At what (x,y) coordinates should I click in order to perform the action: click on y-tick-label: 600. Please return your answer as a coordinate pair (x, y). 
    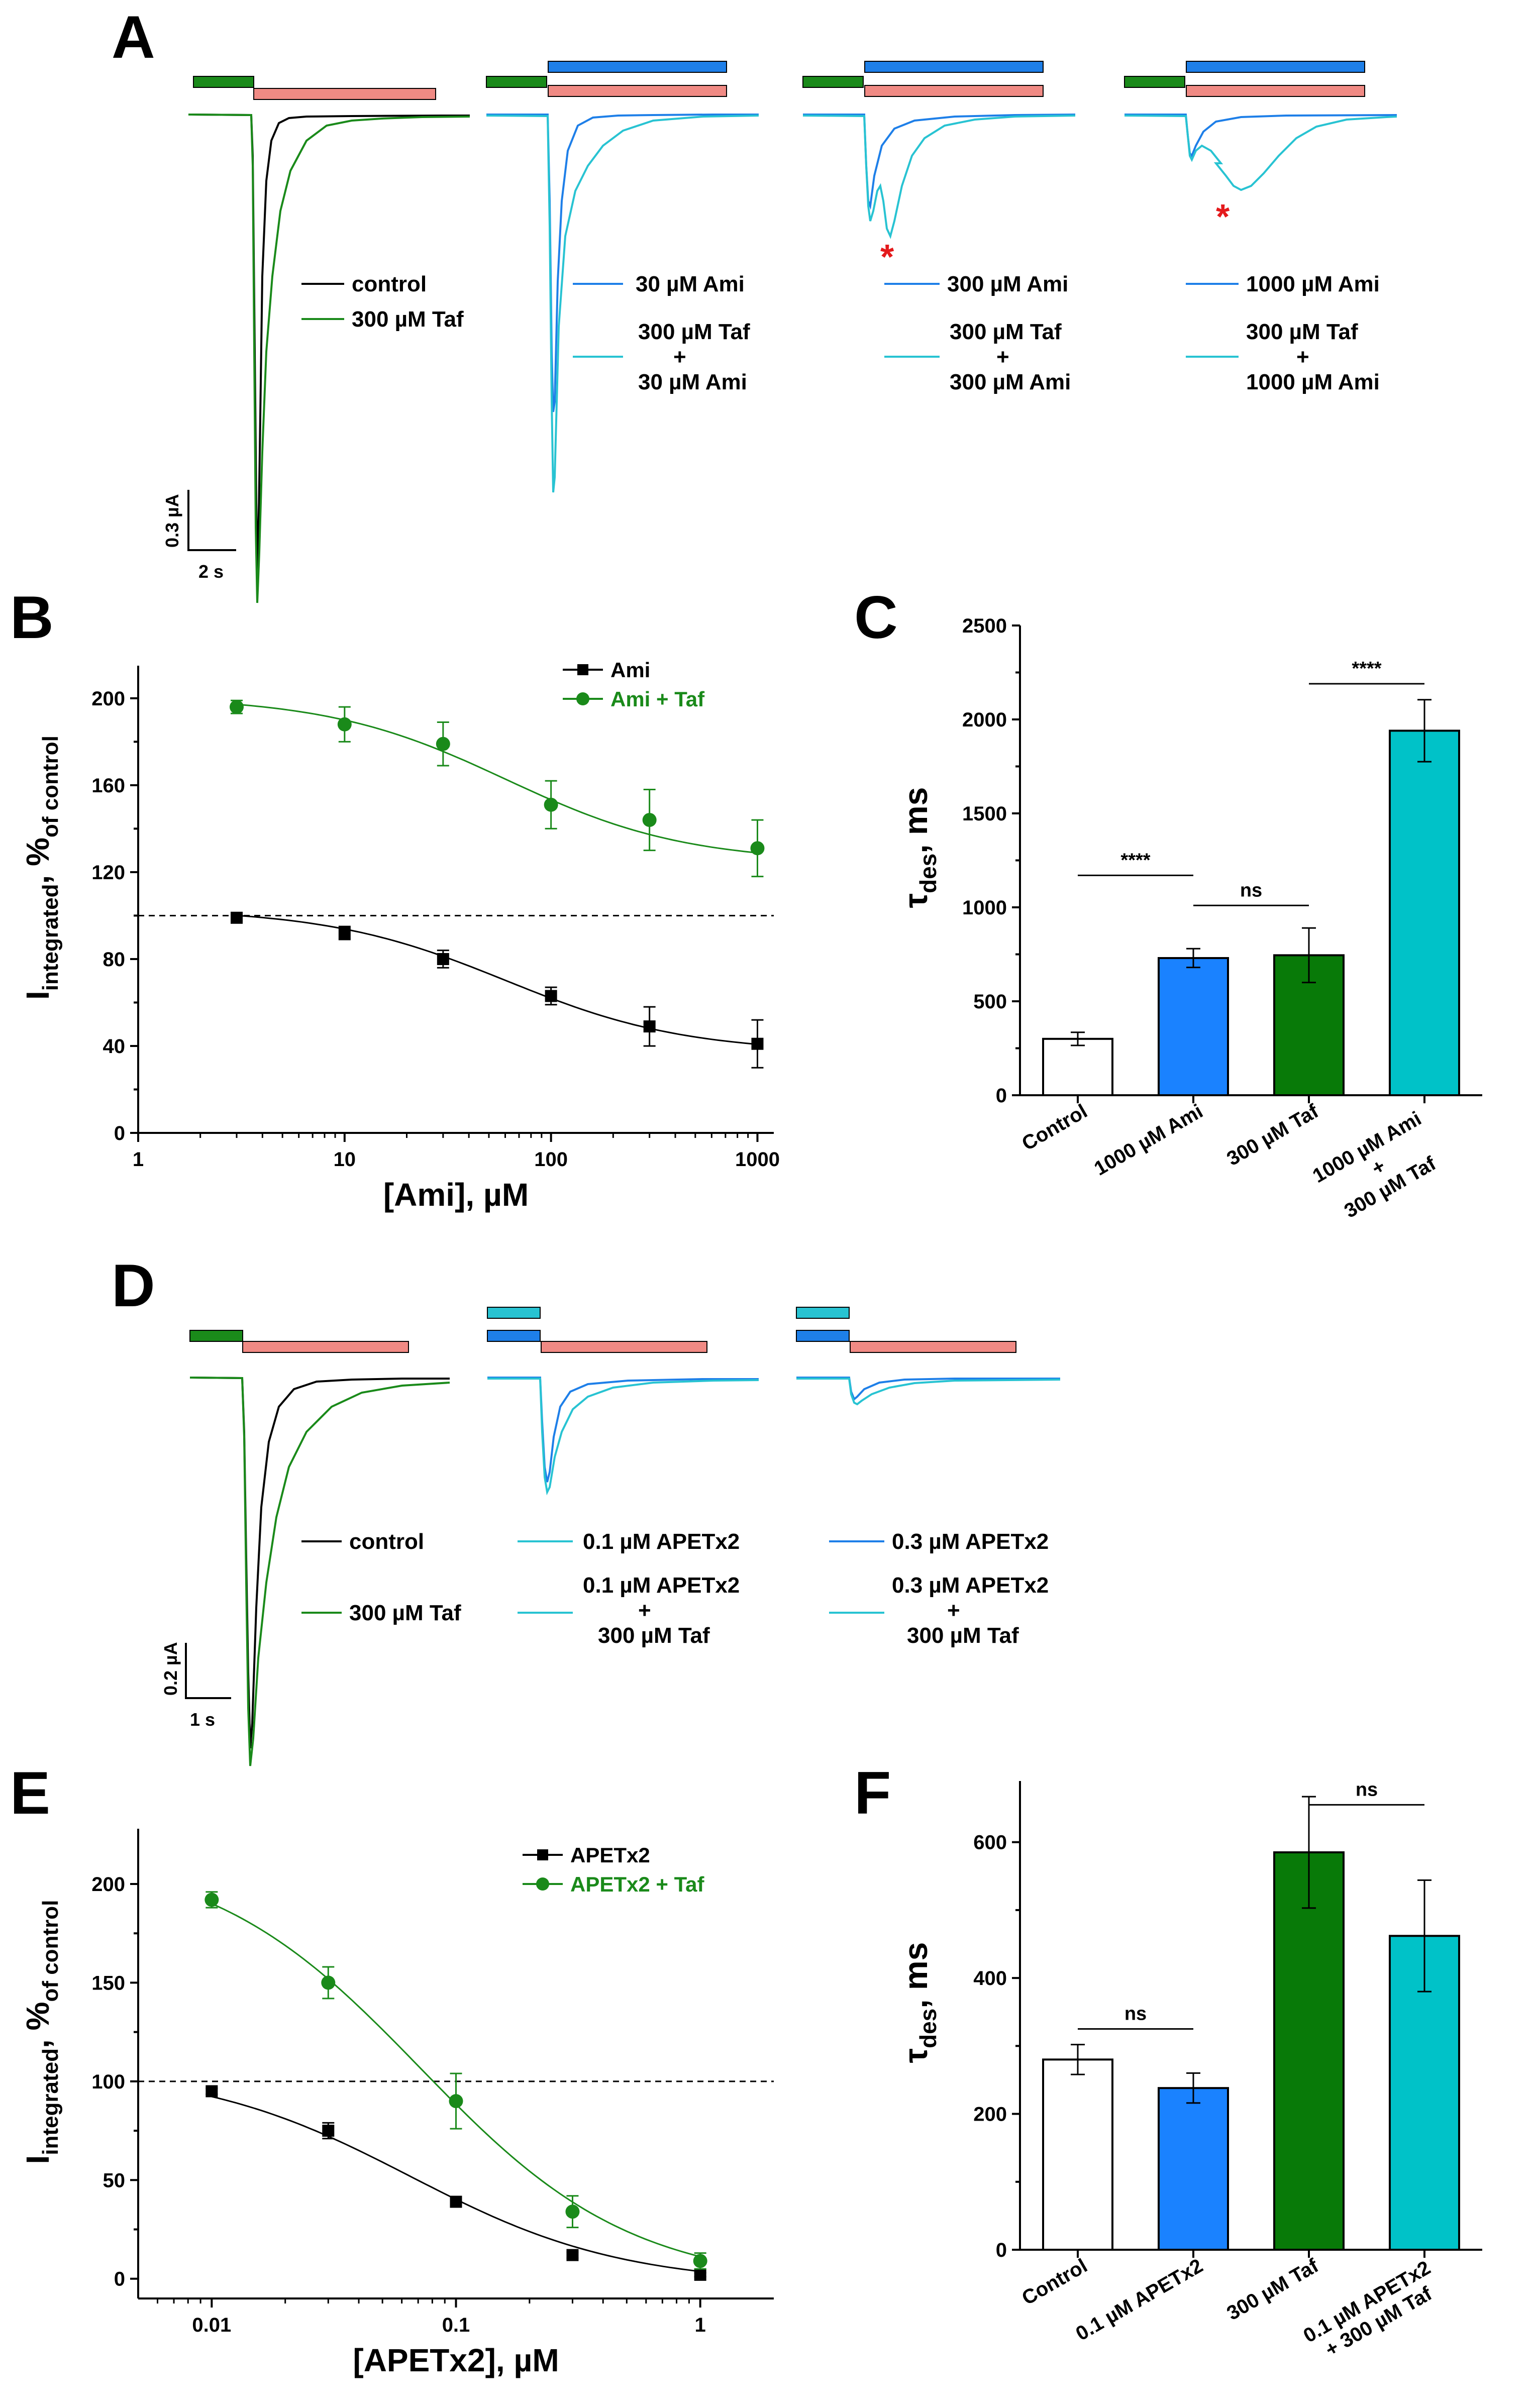
    Looking at the image, I should click on (990, 1843).